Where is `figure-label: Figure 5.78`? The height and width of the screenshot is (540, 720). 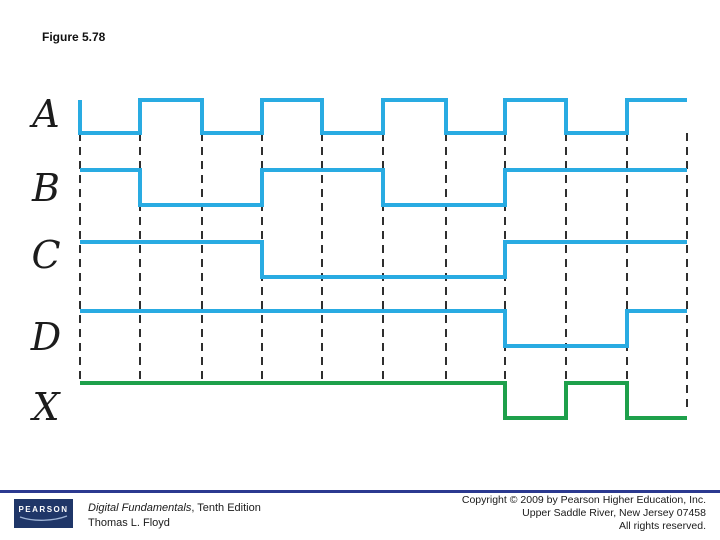
figure-label: Figure 5.78 is located at coordinates (74, 37).